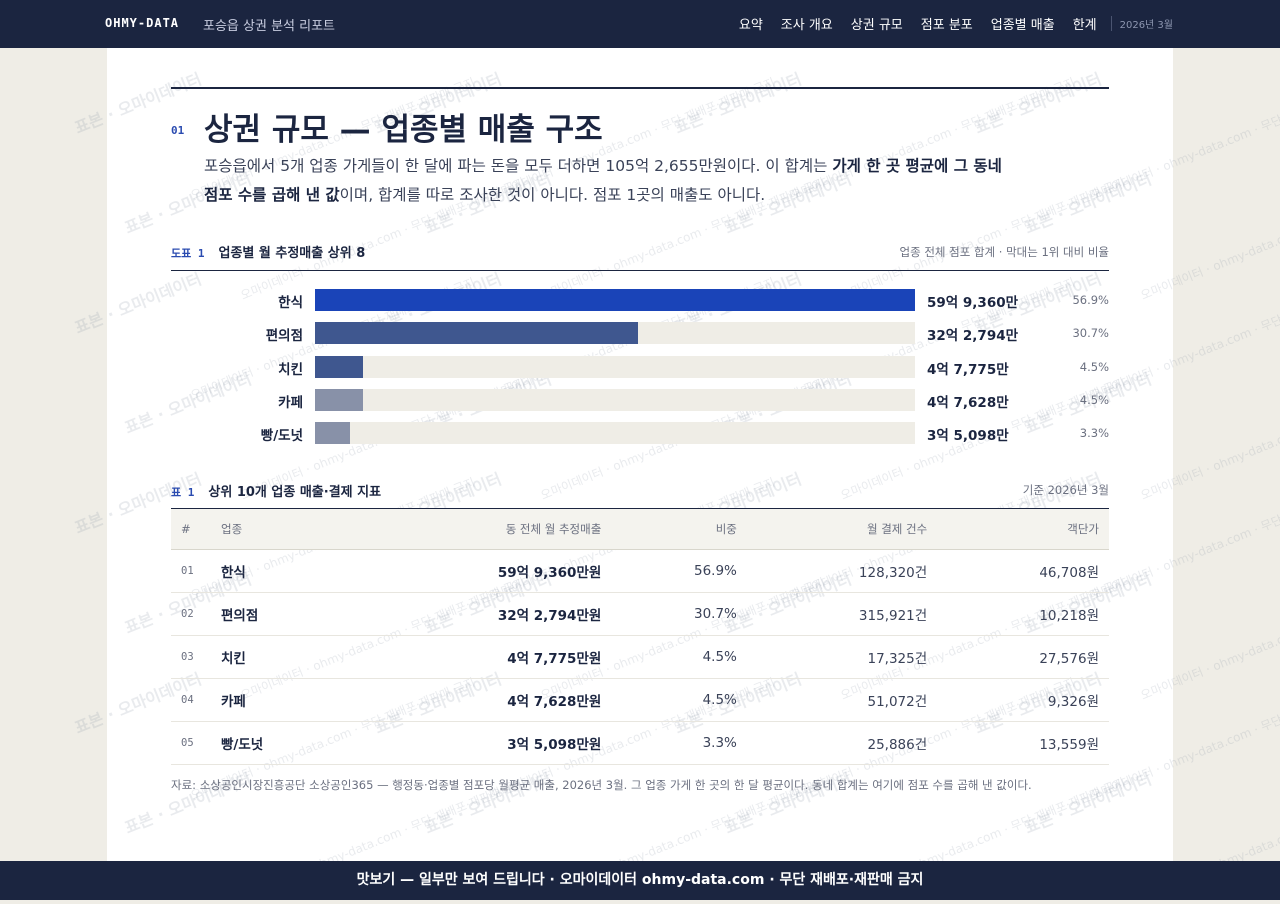 Image resolution: width=1280 pixels, height=904 pixels. Describe the element at coordinates (973, 336) in the screenshot. I see `bar-value-label: 32억 2,794만` at that location.